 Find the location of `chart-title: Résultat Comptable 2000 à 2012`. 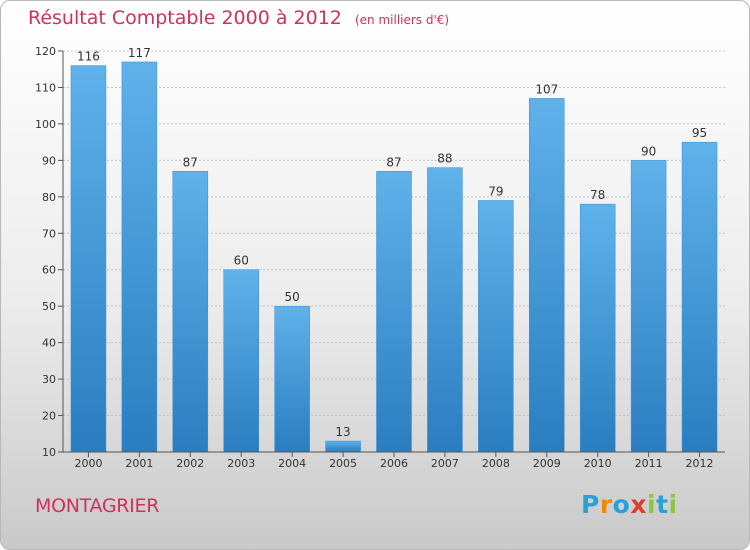

chart-title: Résultat Comptable 2000 à 2012 is located at coordinates (185, 18).